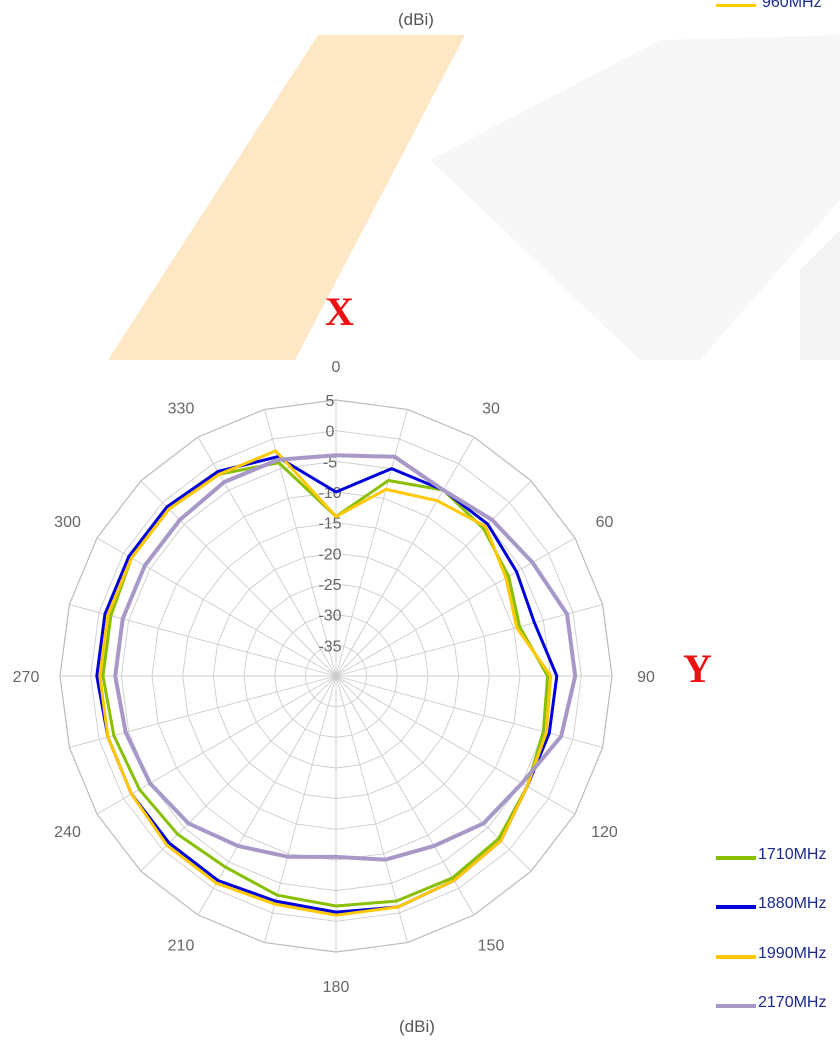 The image size is (840, 1044). Describe the element at coordinates (416, 19) in the screenshot. I see `unit-label-top: (dBi)` at that location.